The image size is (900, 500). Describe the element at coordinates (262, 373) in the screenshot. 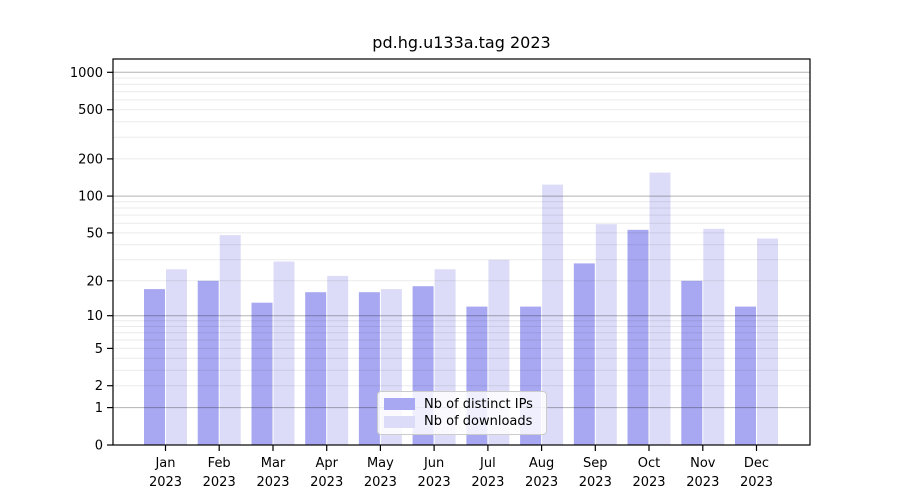

I see `bar-distinct-ips-mar` at that location.